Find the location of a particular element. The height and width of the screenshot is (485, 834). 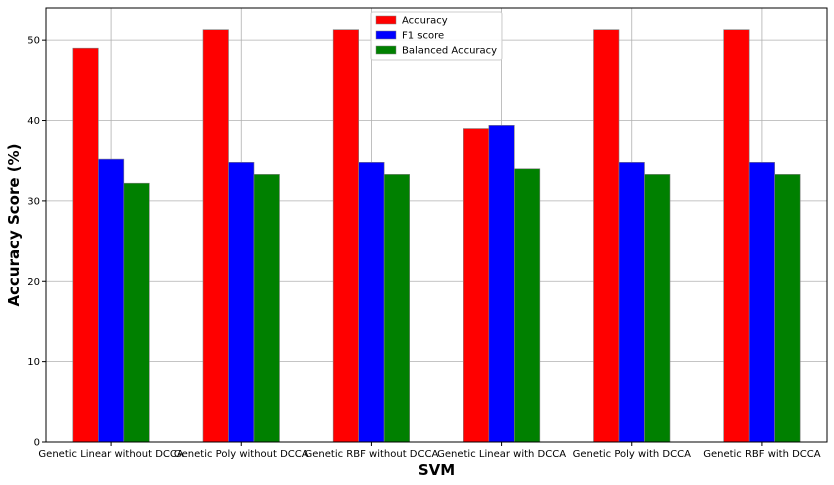

legend: Accuracy F1 score Balanced Accuracy is located at coordinates (436, 36).